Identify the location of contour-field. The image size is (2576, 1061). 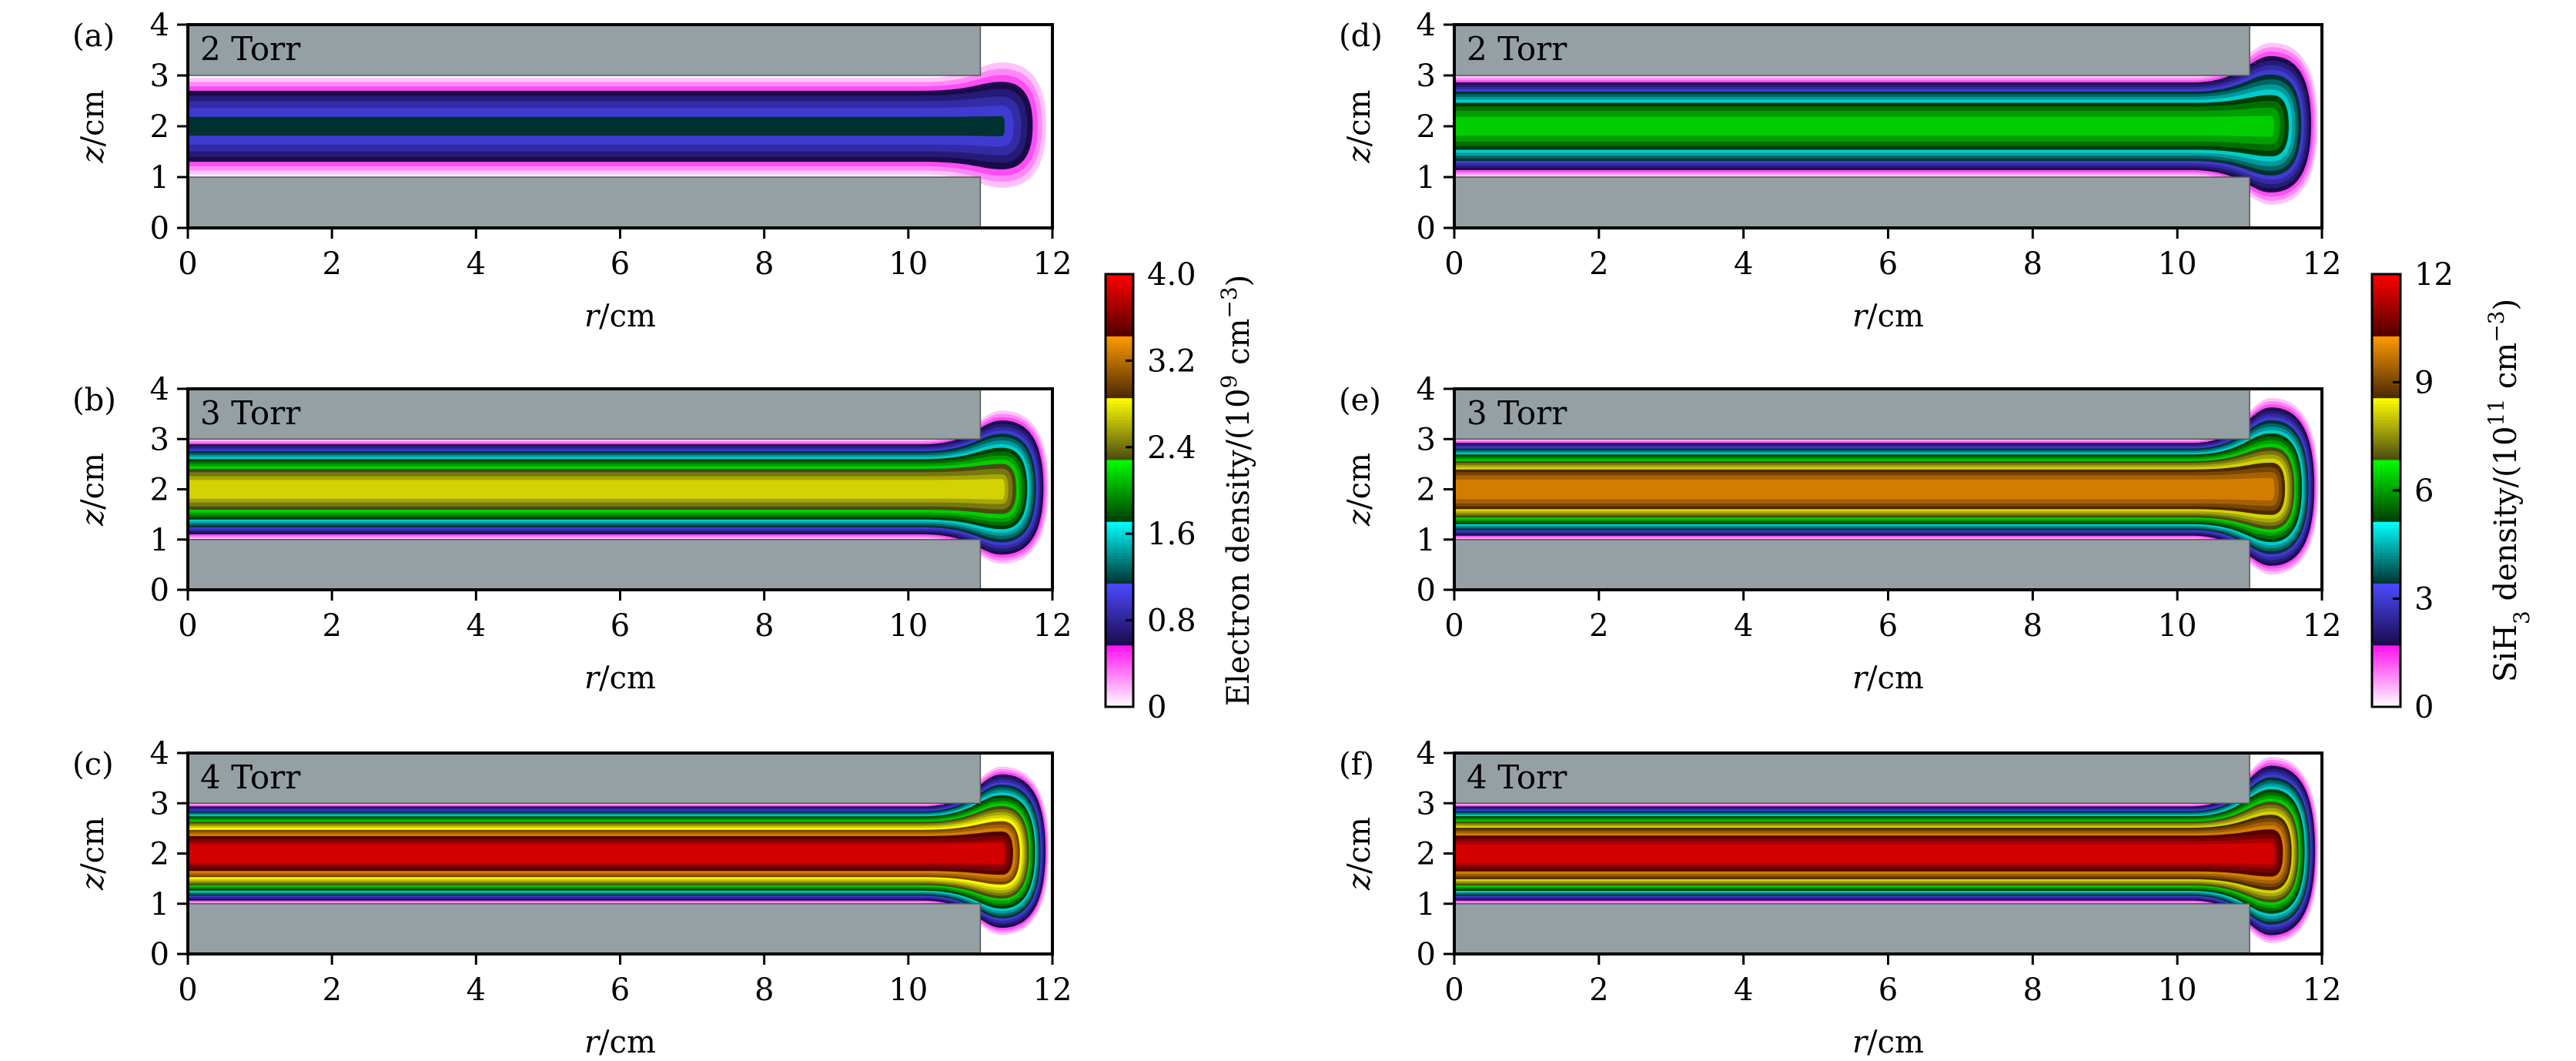
(1888, 127).